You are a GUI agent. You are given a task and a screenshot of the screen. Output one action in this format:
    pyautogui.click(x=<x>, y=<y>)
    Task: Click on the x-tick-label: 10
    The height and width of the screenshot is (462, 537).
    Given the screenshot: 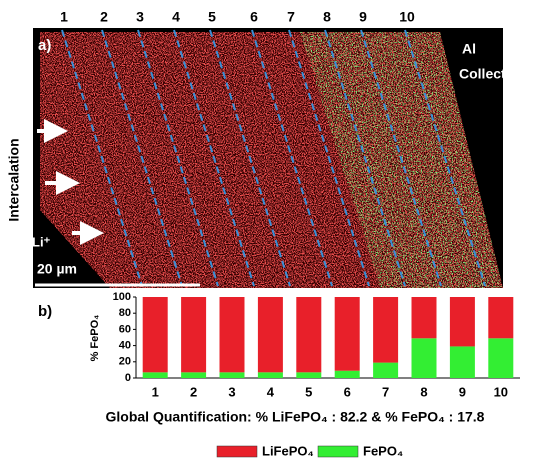 What is the action you would take?
    pyautogui.click(x=501, y=391)
    